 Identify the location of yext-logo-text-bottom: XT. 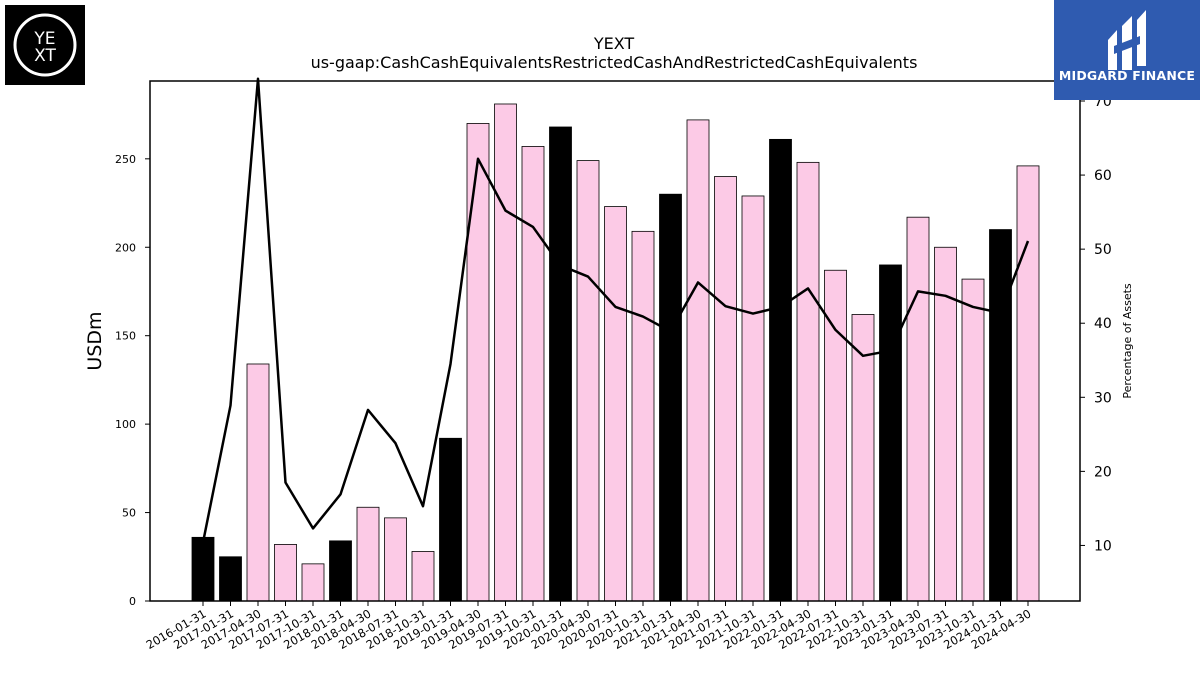
(45, 56).